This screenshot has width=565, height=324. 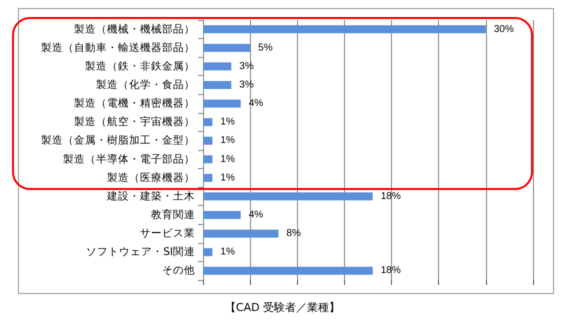 I want to click on y-tick-label: 製造（自動車・輸送機器部品）, so click(x=118, y=47).